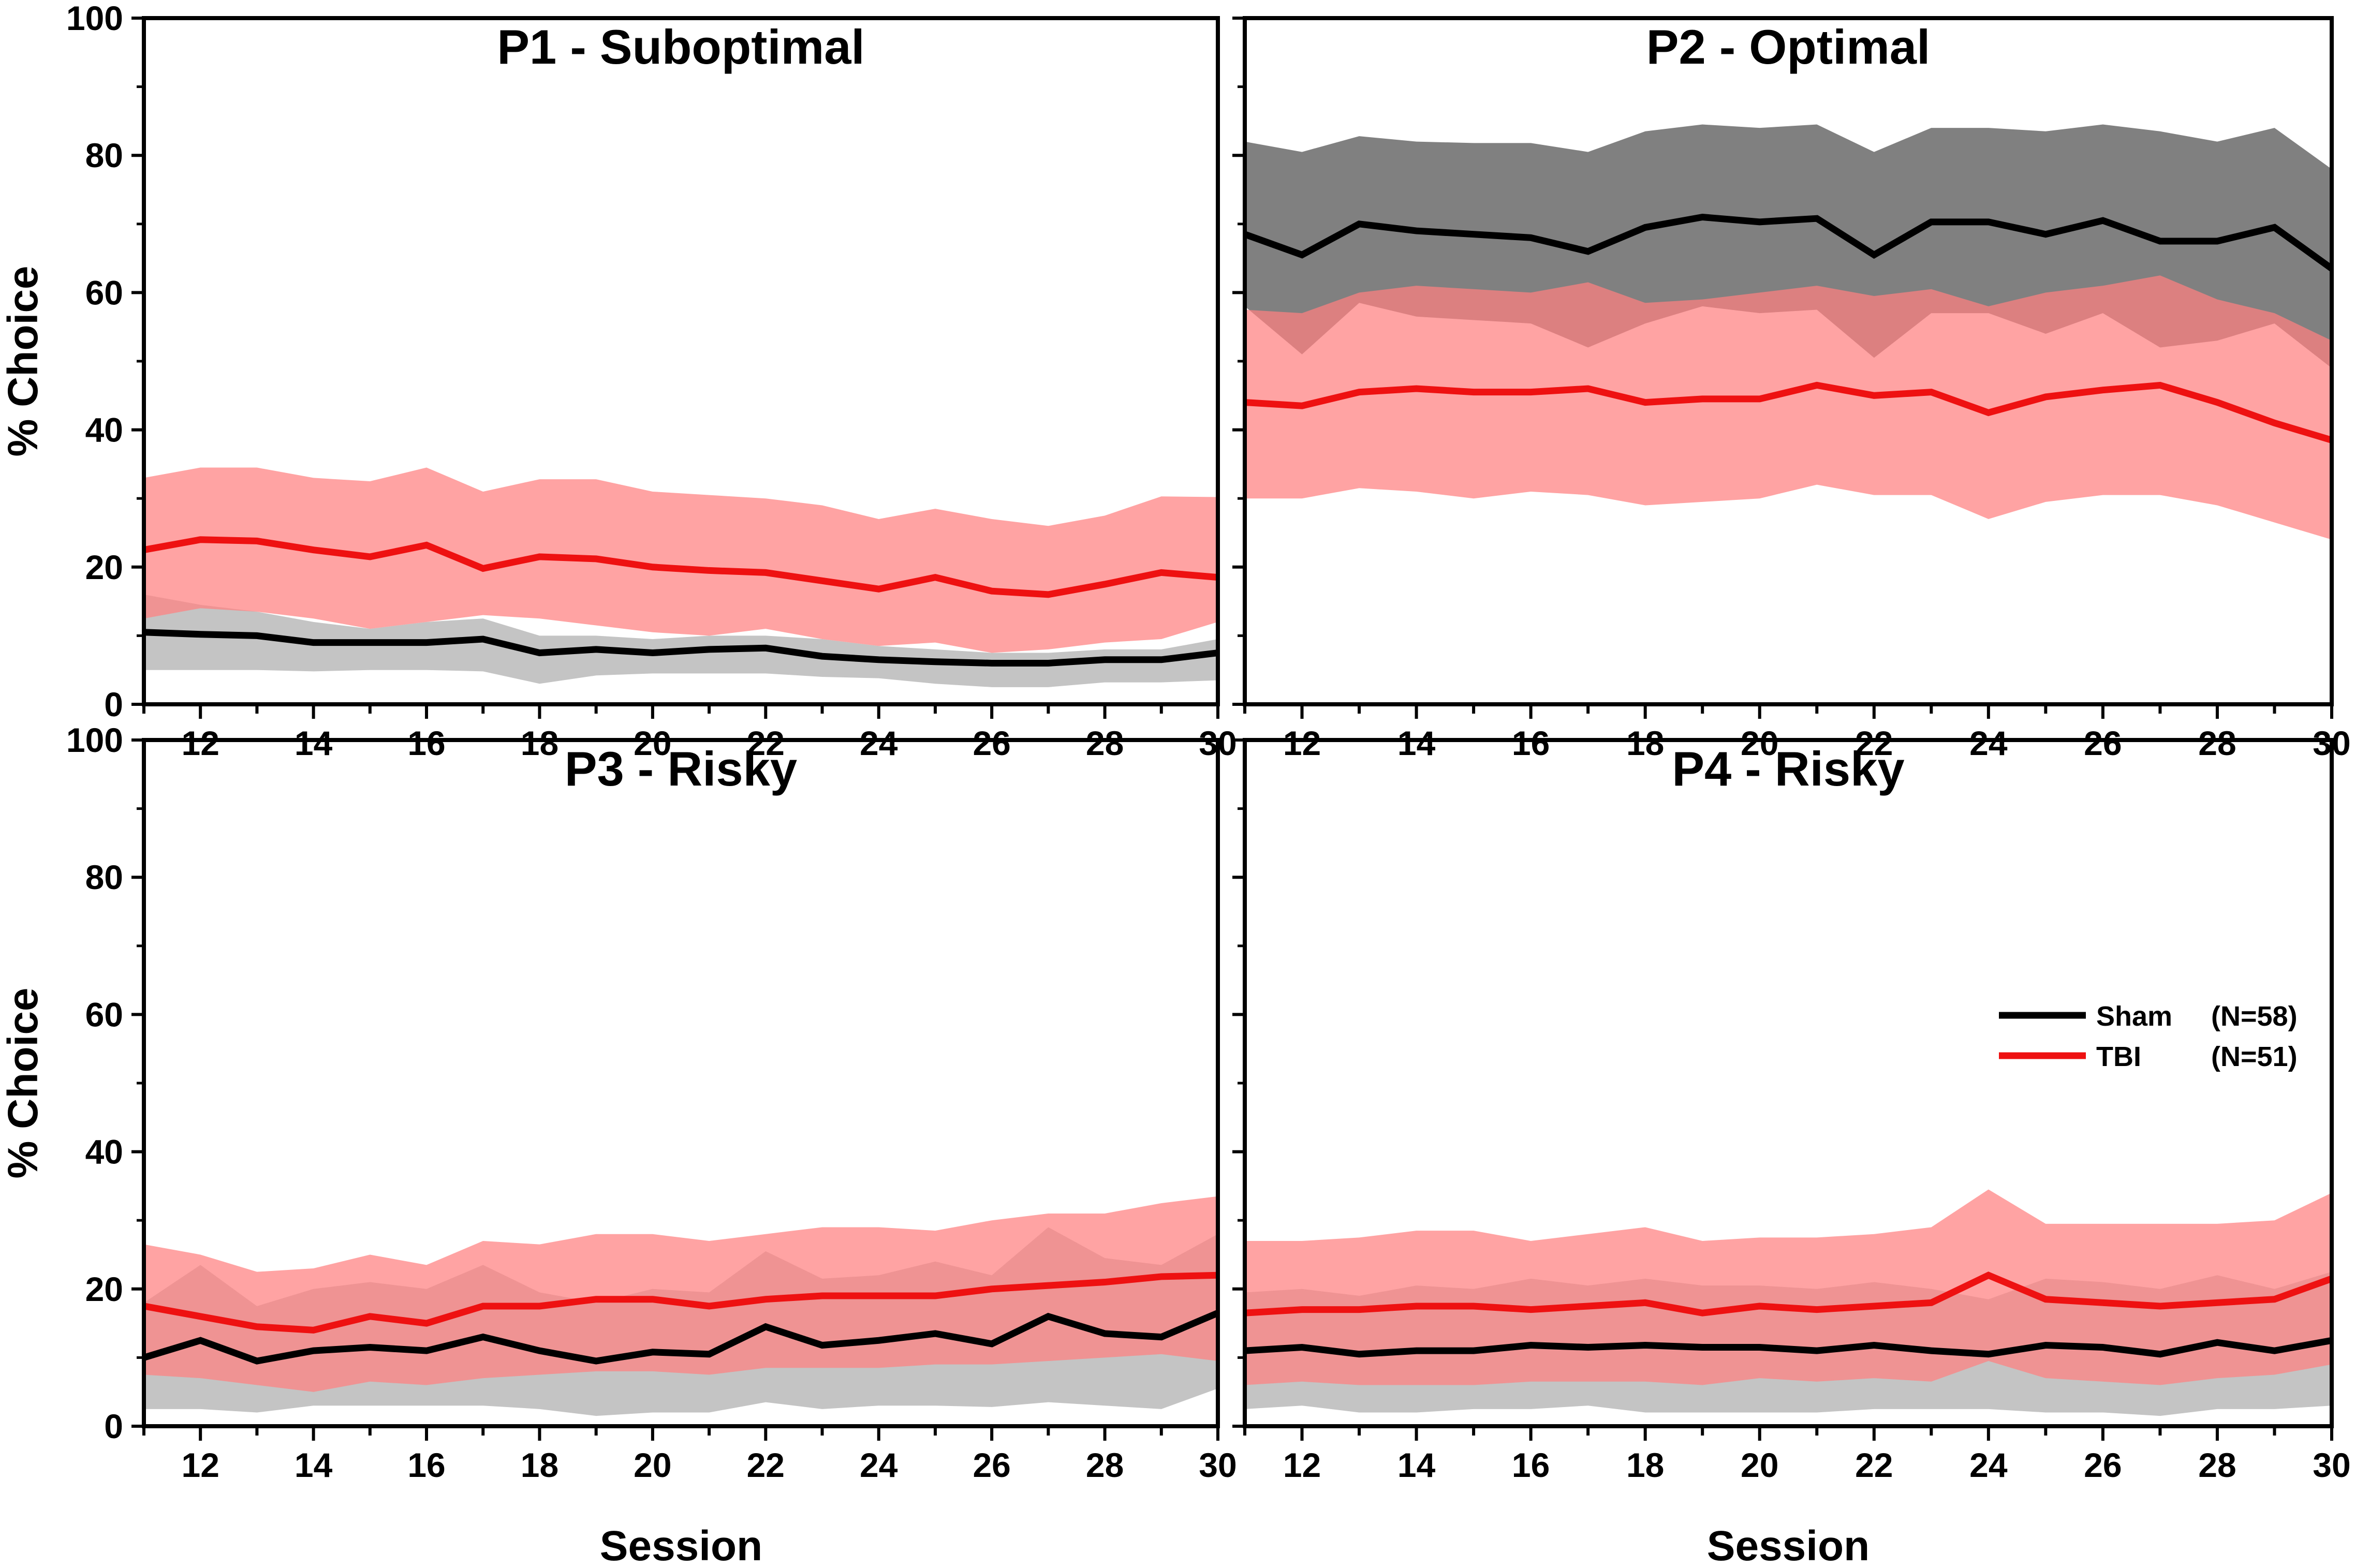 Image resolution: width=2355 pixels, height=1568 pixels. Describe the element at coordinates (23, 360) in the screenshot. I see `y-axis-label-top: % Choice` at that location.